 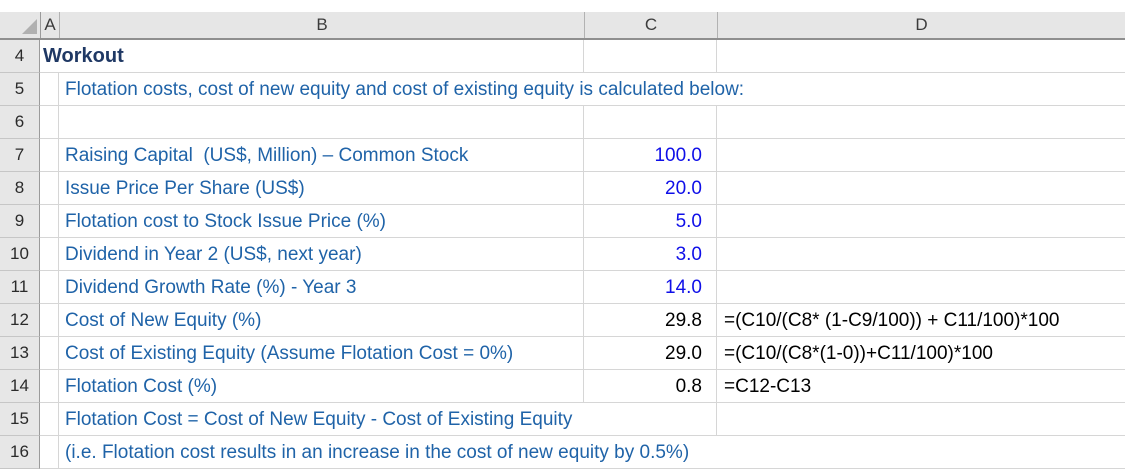 What do you see at coordinates (683, 353) in the screenshot?
I see `cell-value: 29.0` at bounding box center [683, 353].